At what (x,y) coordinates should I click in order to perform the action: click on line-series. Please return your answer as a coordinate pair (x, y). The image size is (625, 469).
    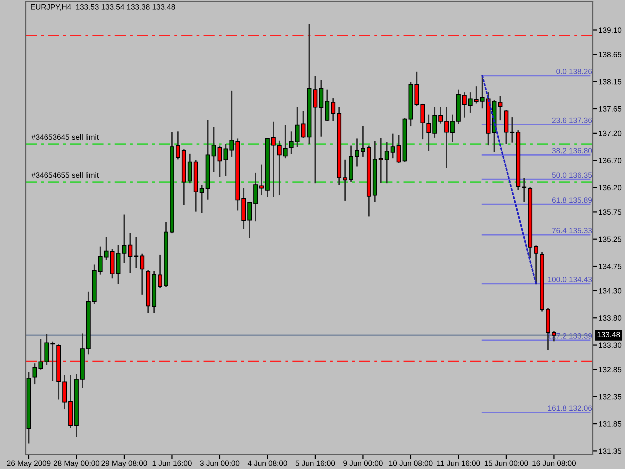
    Looking at the image, I should click on (510, 180).